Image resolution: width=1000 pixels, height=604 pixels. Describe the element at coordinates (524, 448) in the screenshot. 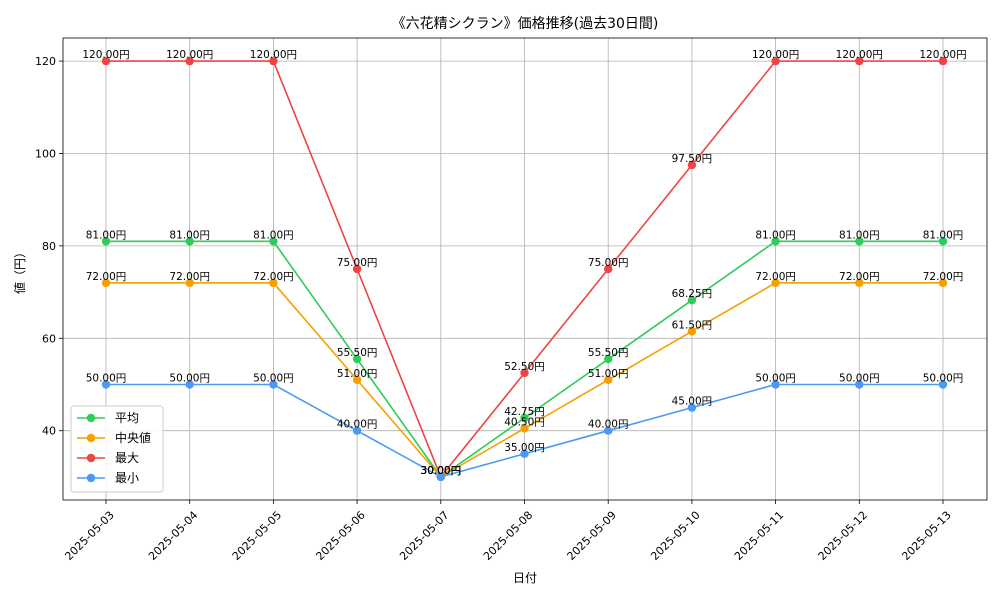

I see `data-label: 35.00円` at that location.